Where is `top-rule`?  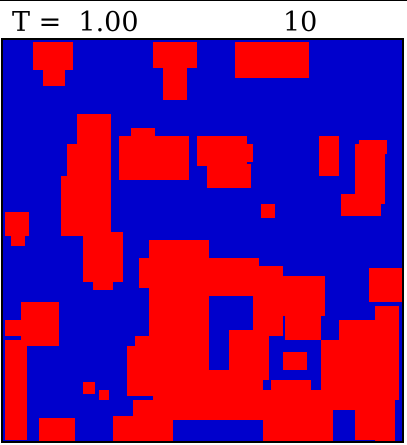 top-rule is located at coordinates (203, 0).